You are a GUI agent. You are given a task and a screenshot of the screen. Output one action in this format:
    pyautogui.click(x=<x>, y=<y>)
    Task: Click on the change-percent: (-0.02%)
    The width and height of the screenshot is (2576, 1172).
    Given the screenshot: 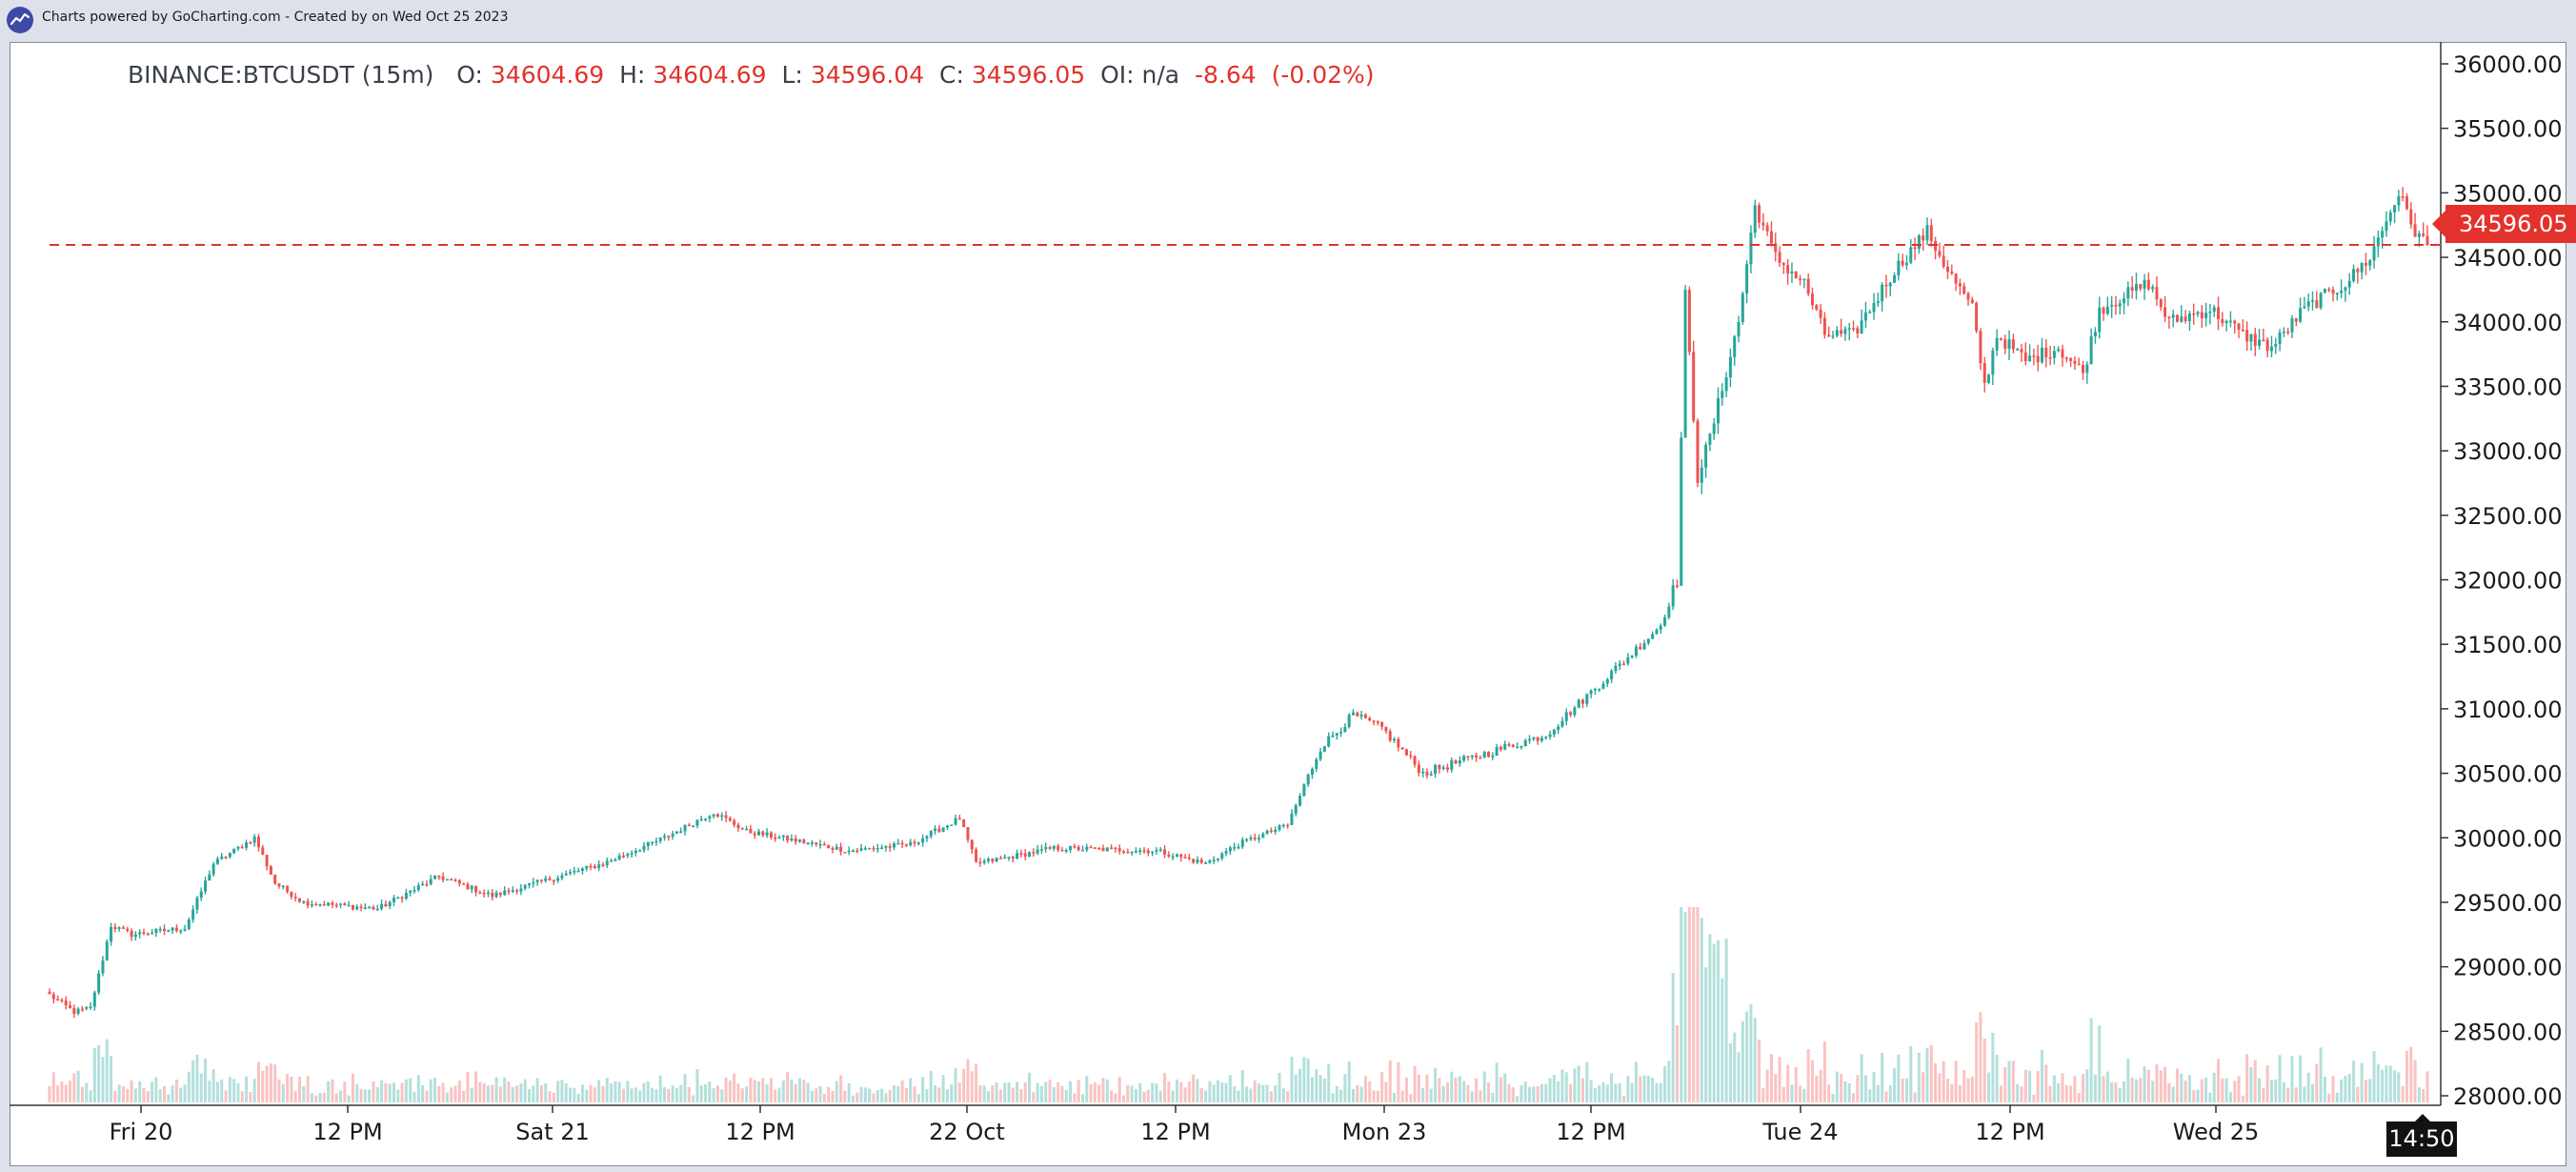 What is the action you would take?
    pyautogui.click(x=1323, y=75)
    